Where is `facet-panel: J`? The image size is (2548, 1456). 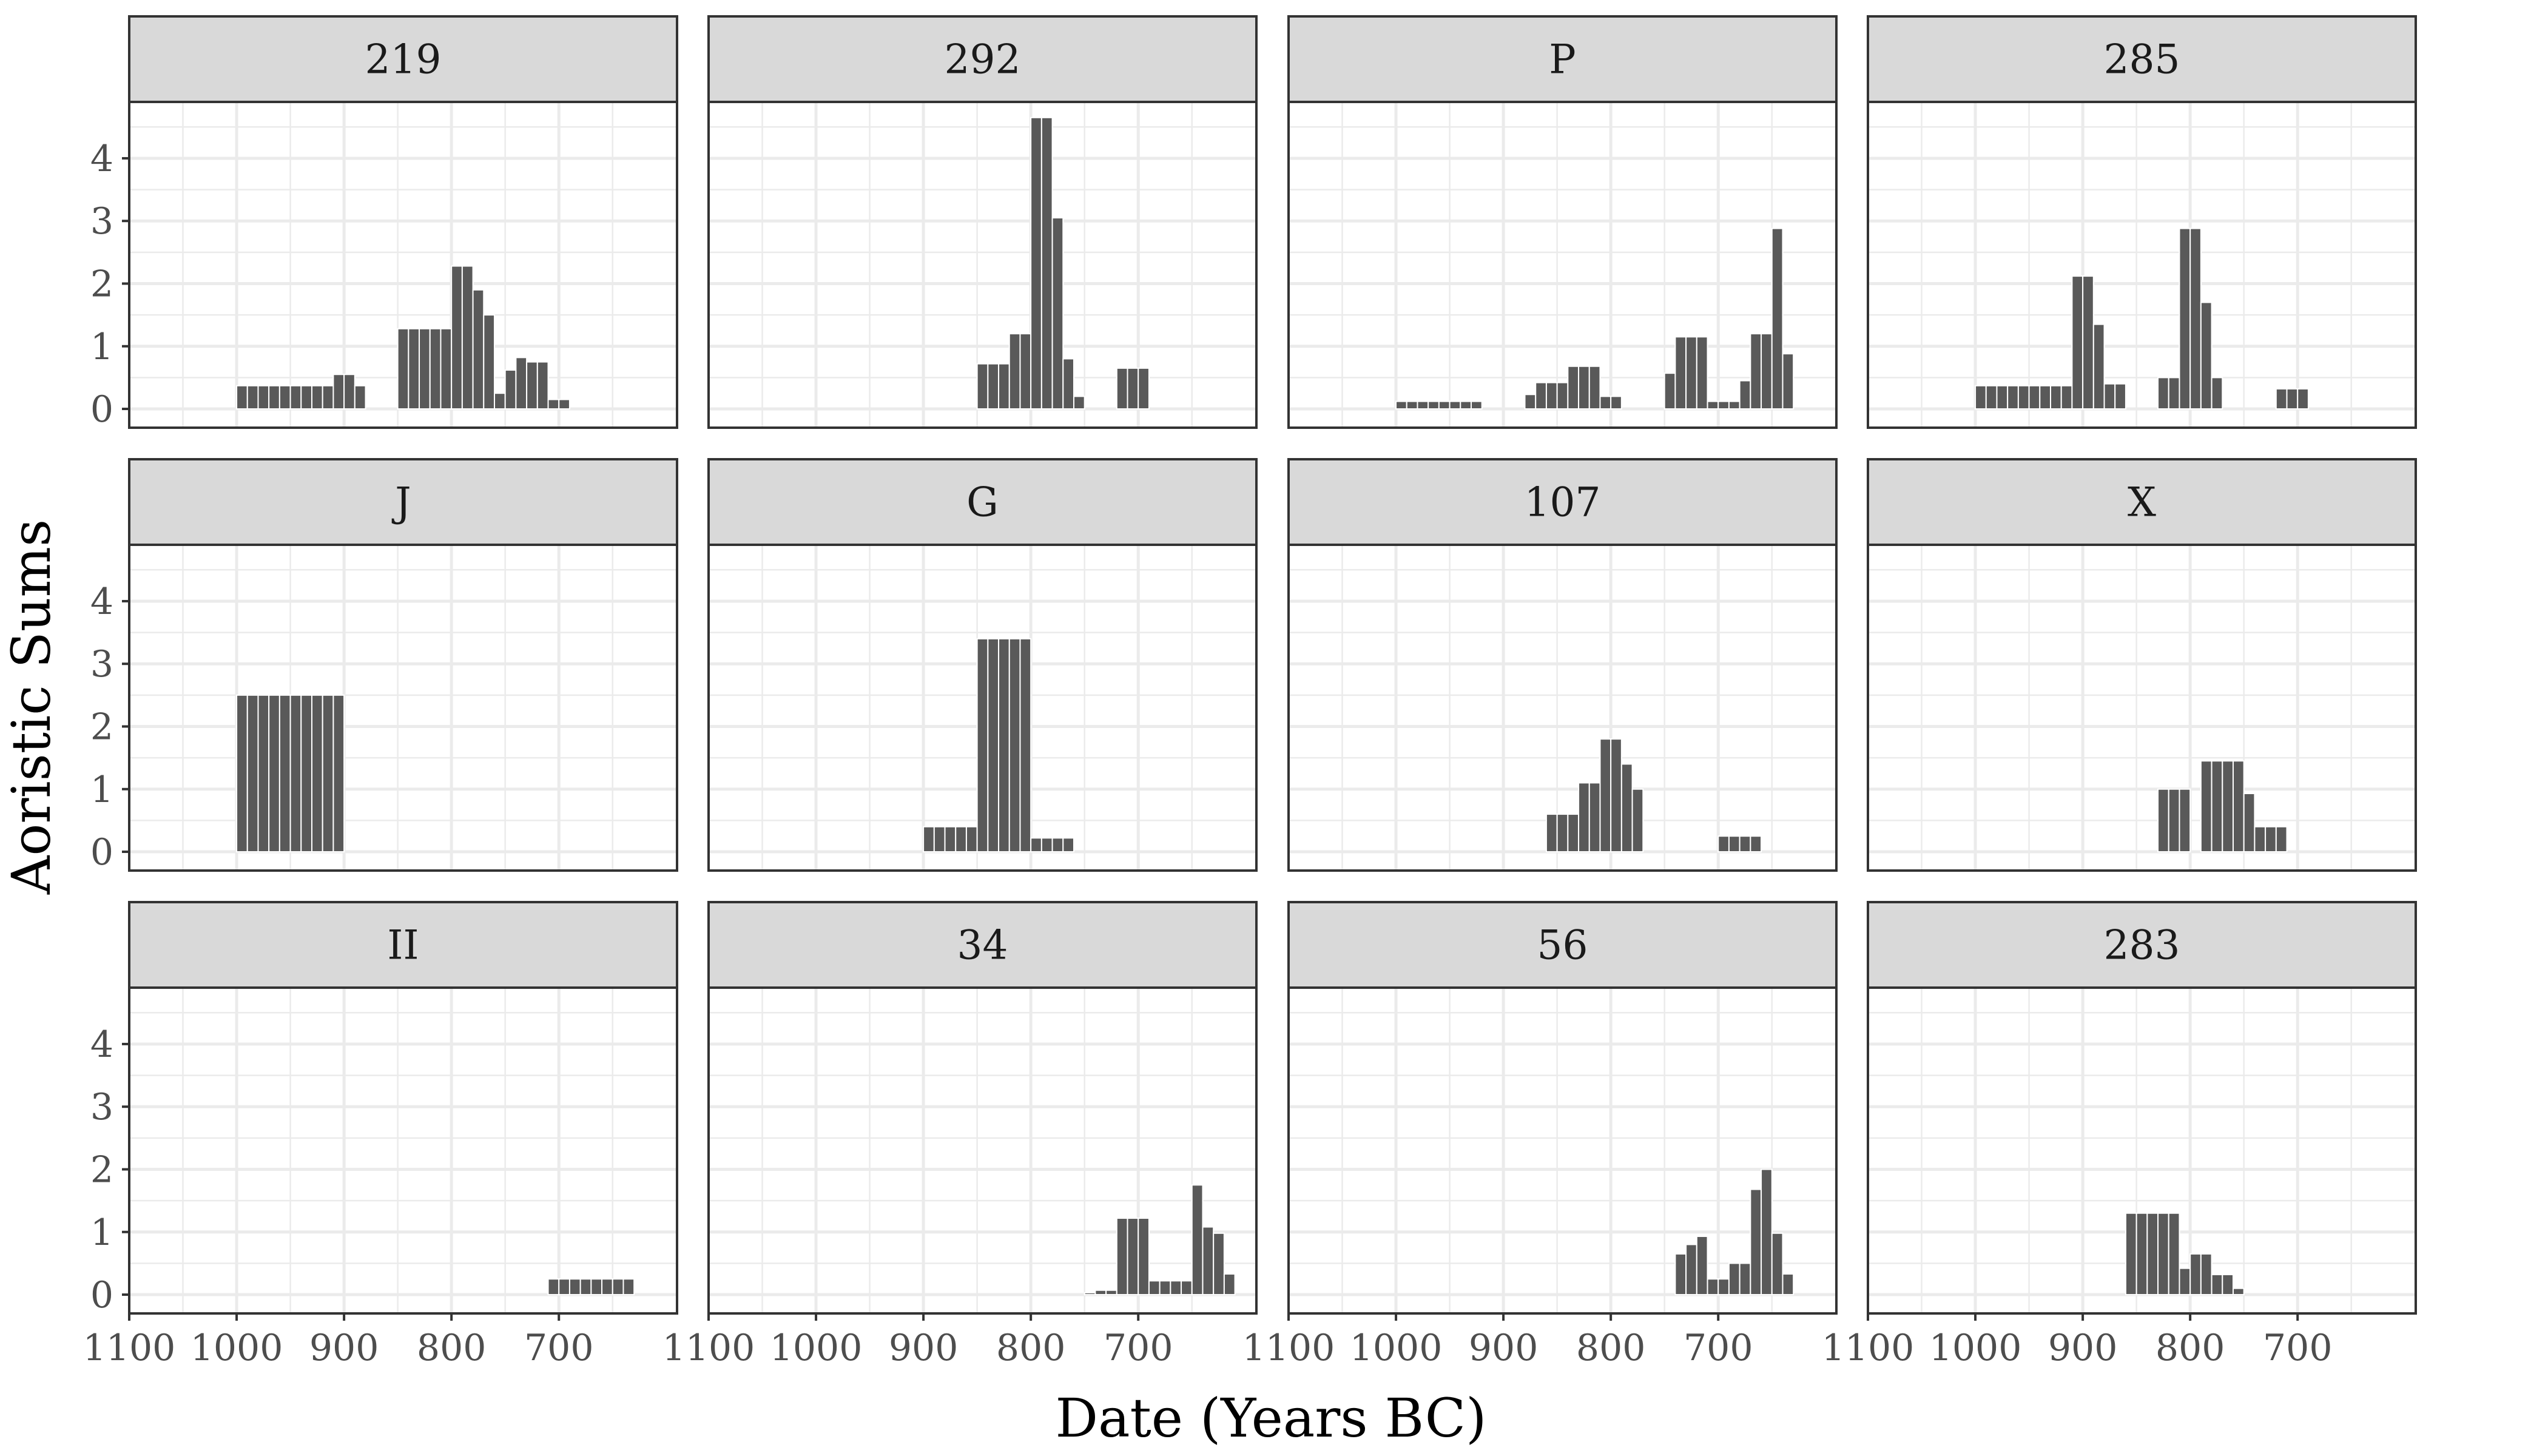 facet-panel: J is located at coordinates (403, 665).